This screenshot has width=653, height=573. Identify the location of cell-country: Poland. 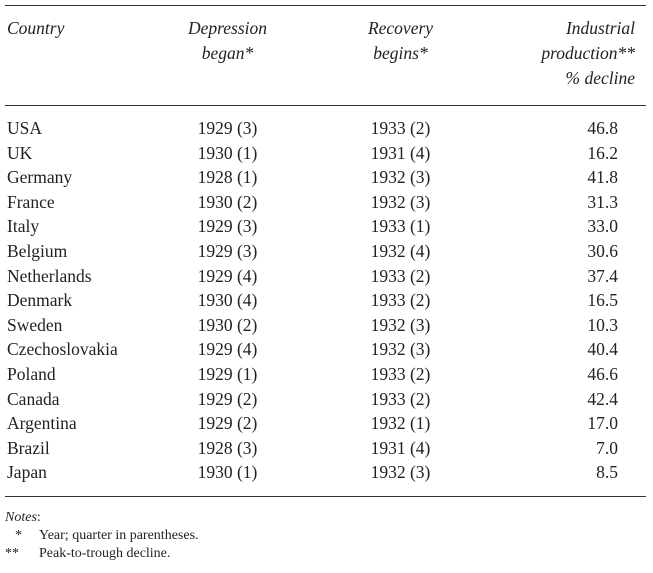
(31, 373).